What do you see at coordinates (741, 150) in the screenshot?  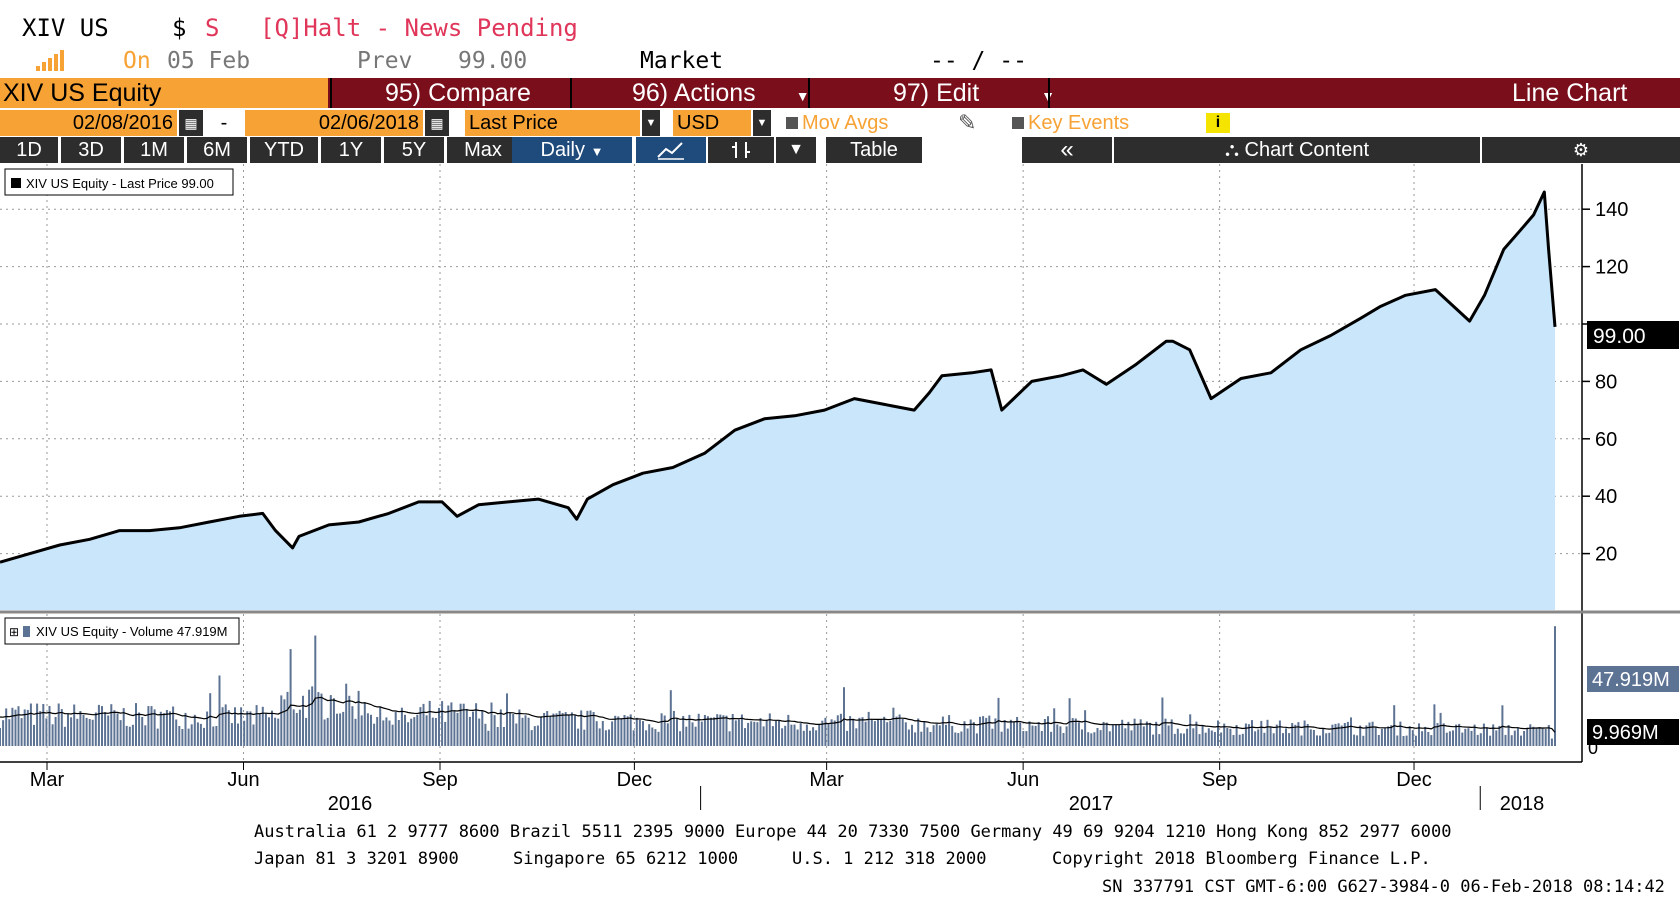 I see `bar-style-icon` at bounding box center [741, 150].